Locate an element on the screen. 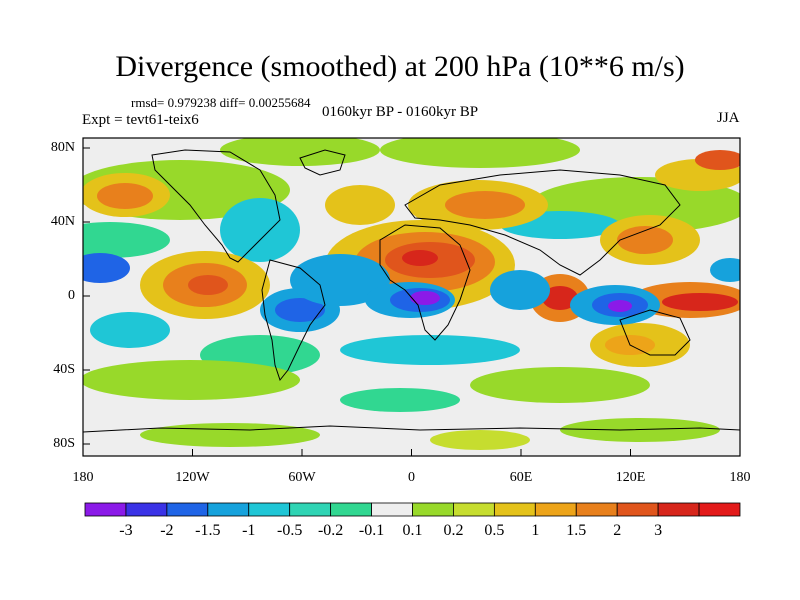  colorbar-label: 1.5 is located at coordinates (576, 530).